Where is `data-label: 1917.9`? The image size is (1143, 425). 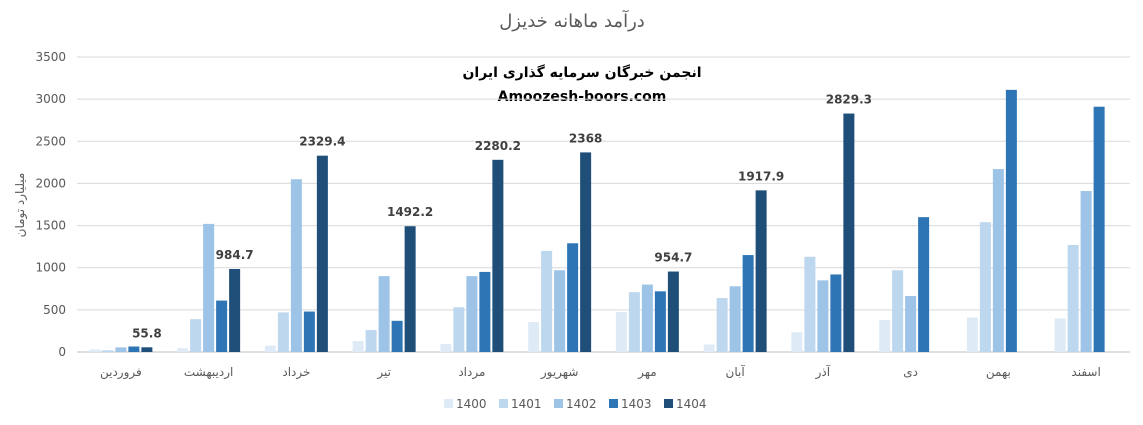
data-label: 1917.9 is located at coordinates (761, 176).